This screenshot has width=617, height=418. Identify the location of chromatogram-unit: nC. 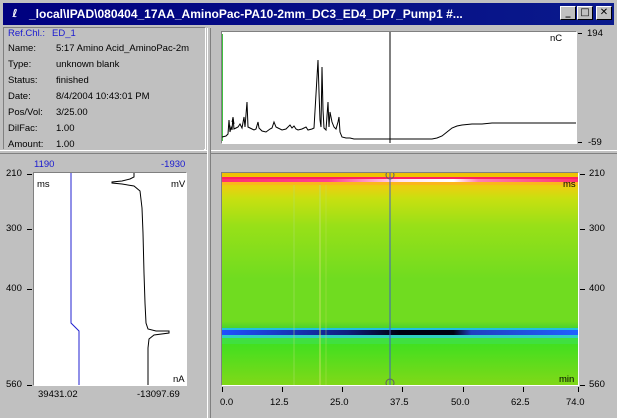
(556, 38).